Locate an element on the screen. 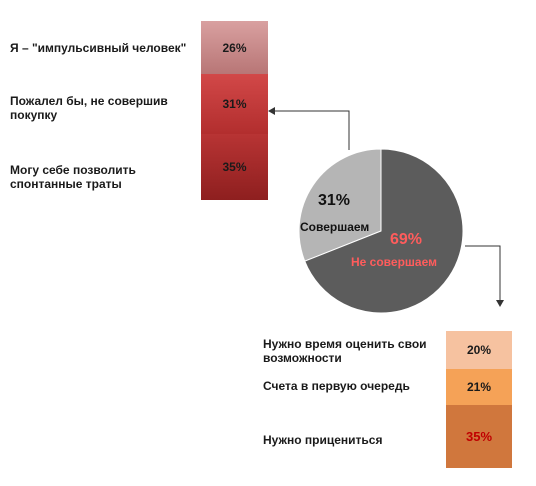 The width and height of the screenshot is (536, 486). red-column-segment-2: 31% is located at coordinates (234, 104).